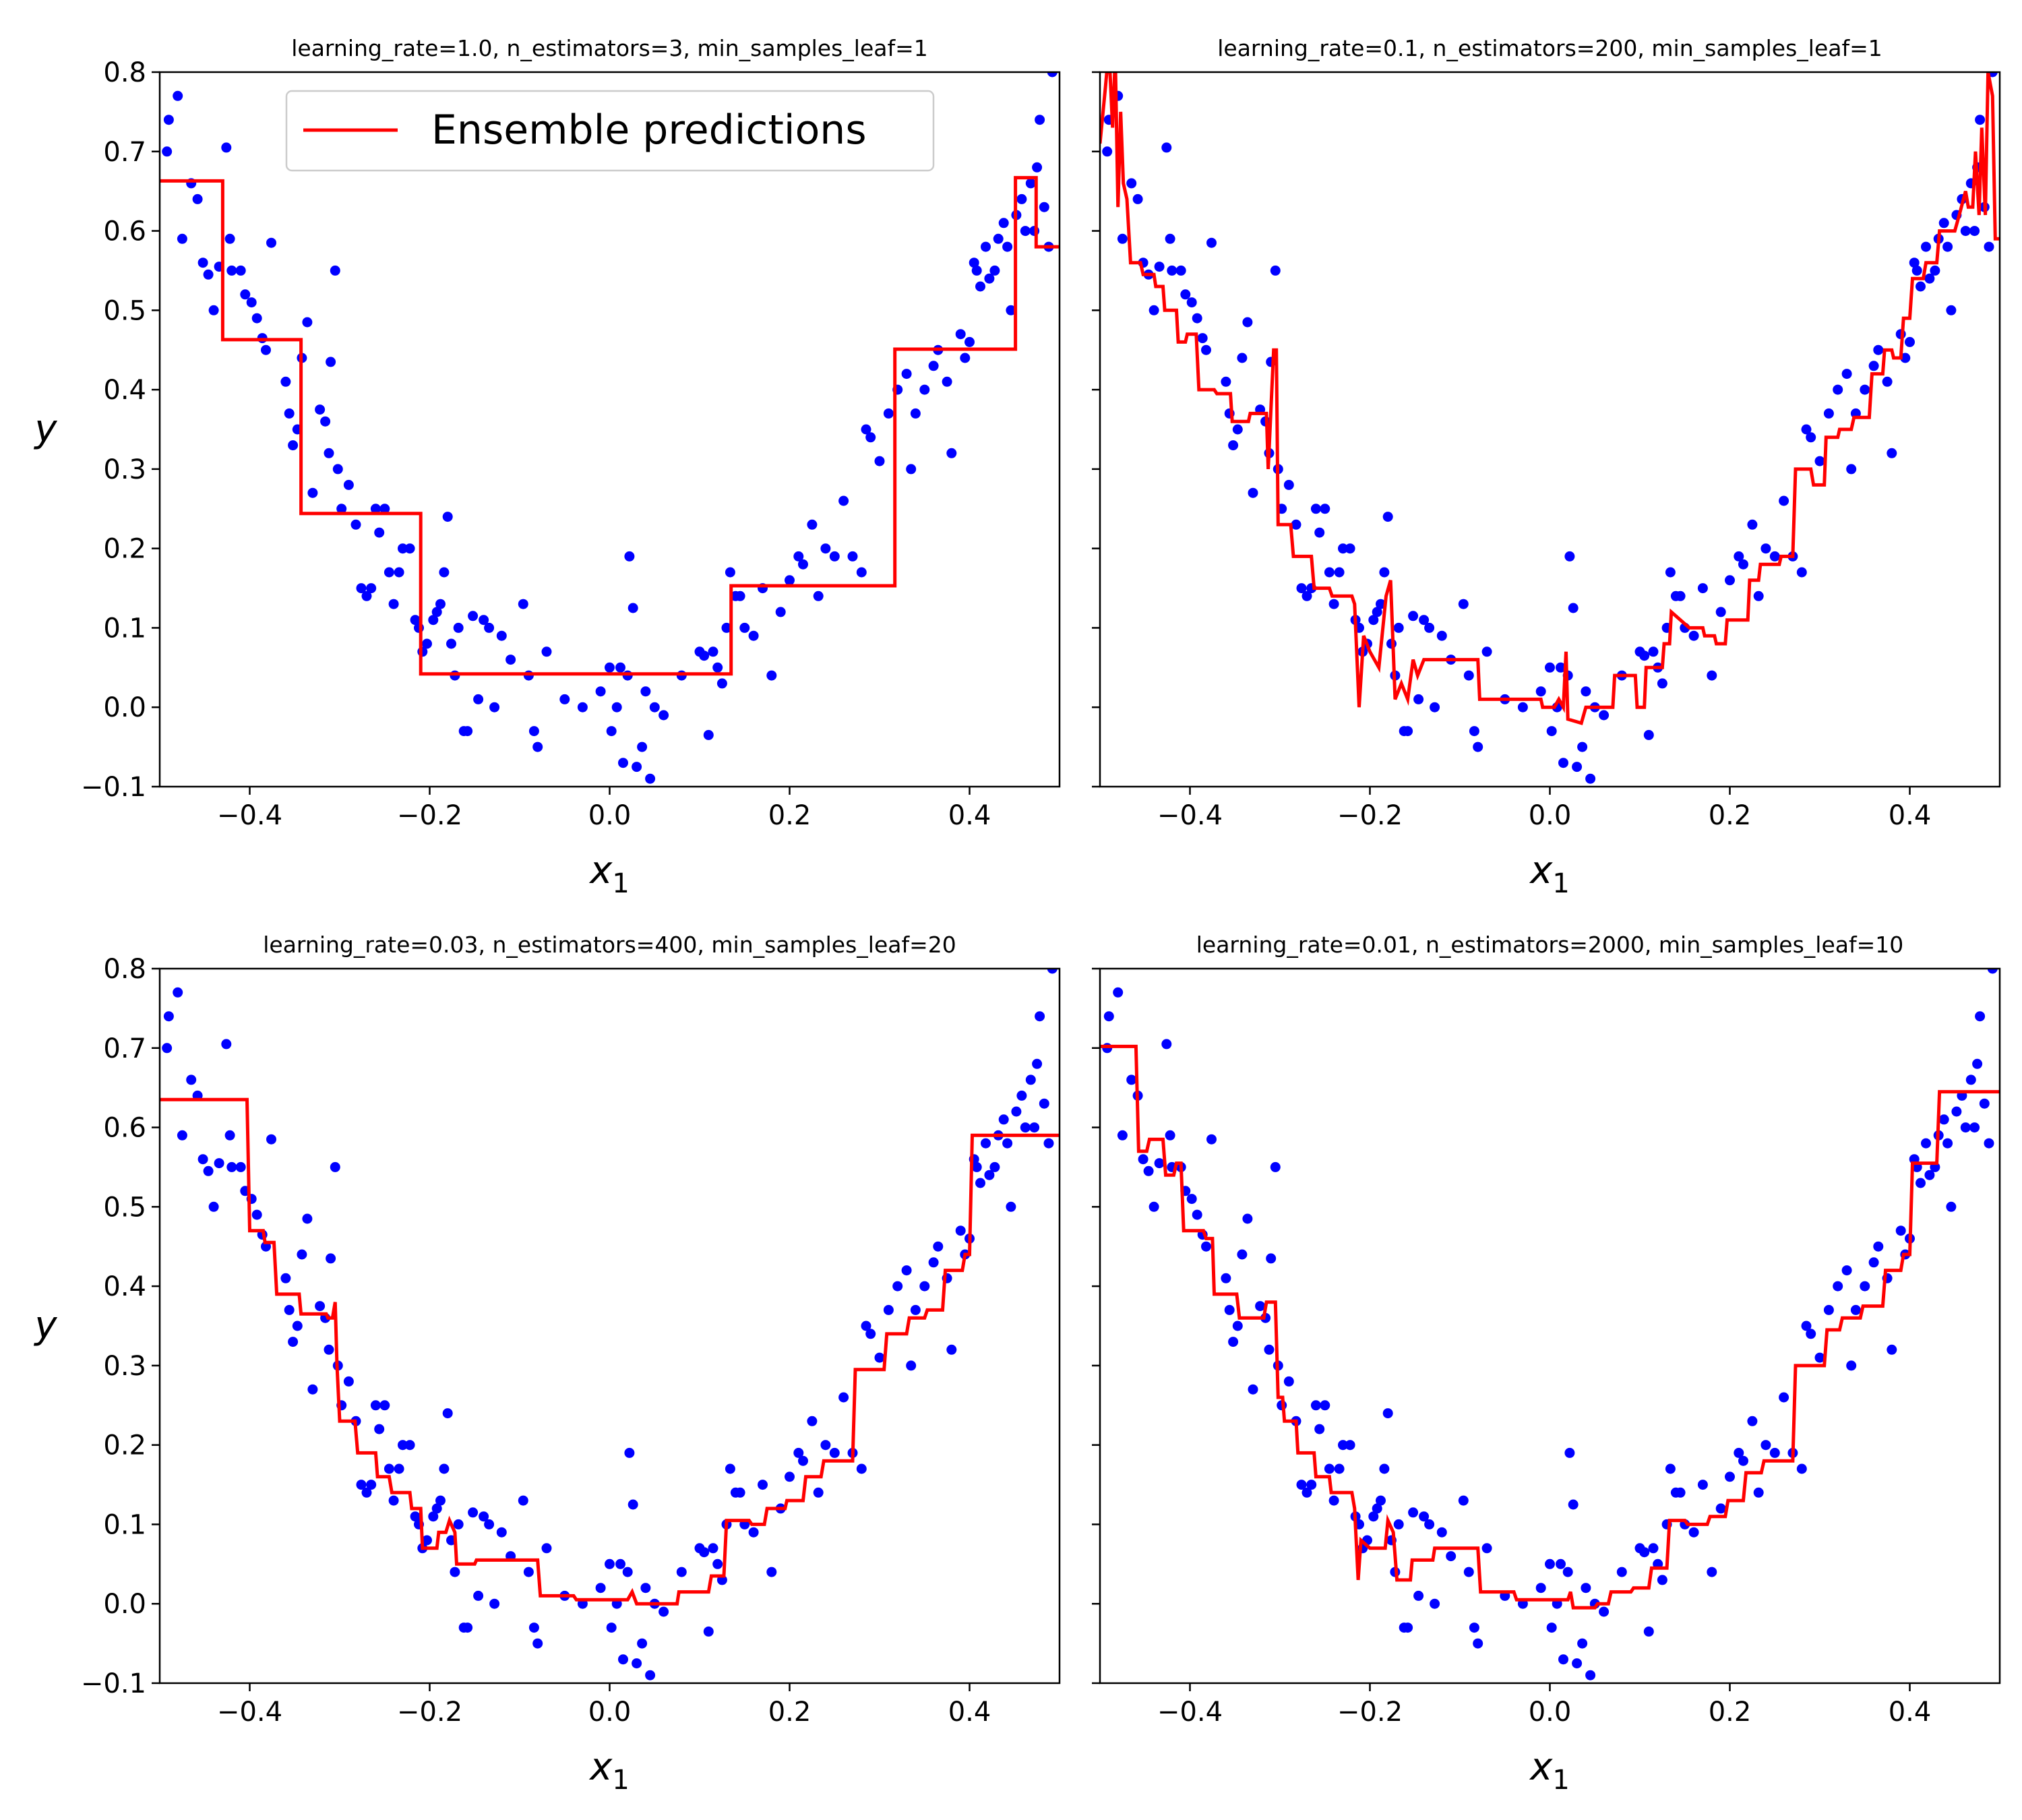 Image resolution: width=2022 pixels, height=1820 pixels. I want to click on y-tick-label: 0.2, so click(124, 1445).